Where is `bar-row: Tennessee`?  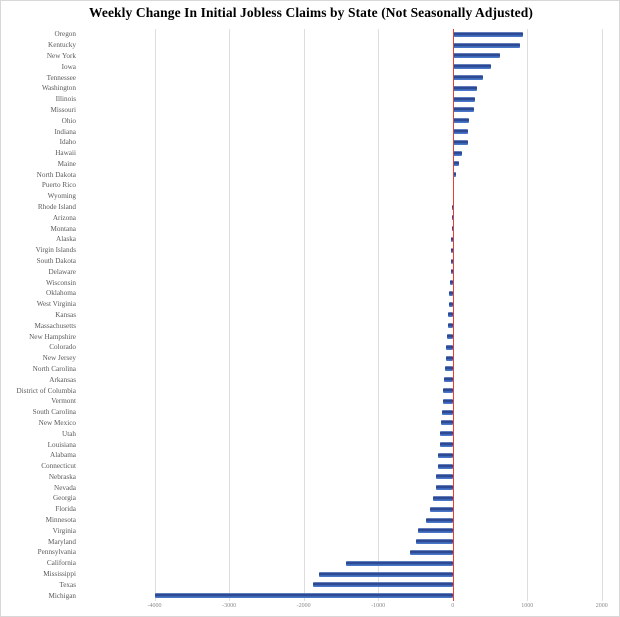
bar-row: Tennessee is located at coordinates (330, 77).